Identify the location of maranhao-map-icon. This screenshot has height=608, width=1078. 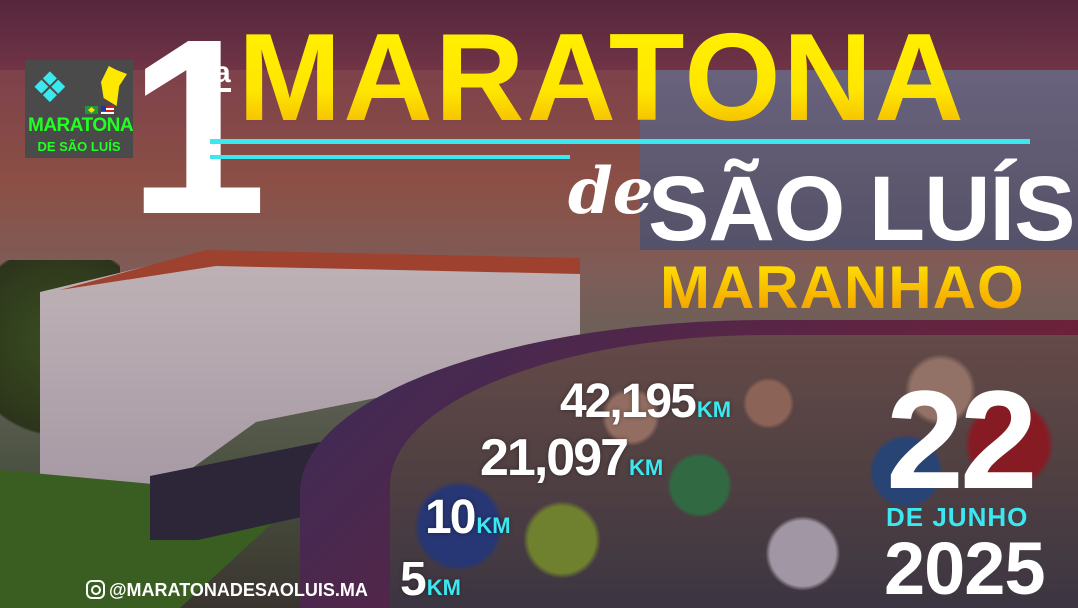
(114, 86).